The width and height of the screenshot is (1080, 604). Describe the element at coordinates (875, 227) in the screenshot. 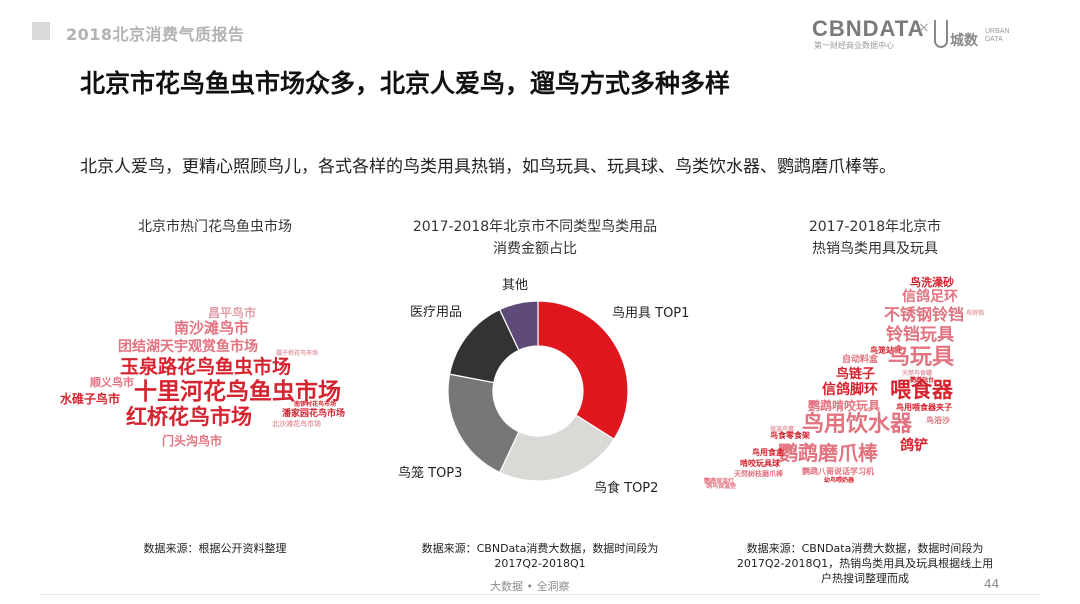

I see `right-panel-title-line1: 2017-2018年北京市` at that location.